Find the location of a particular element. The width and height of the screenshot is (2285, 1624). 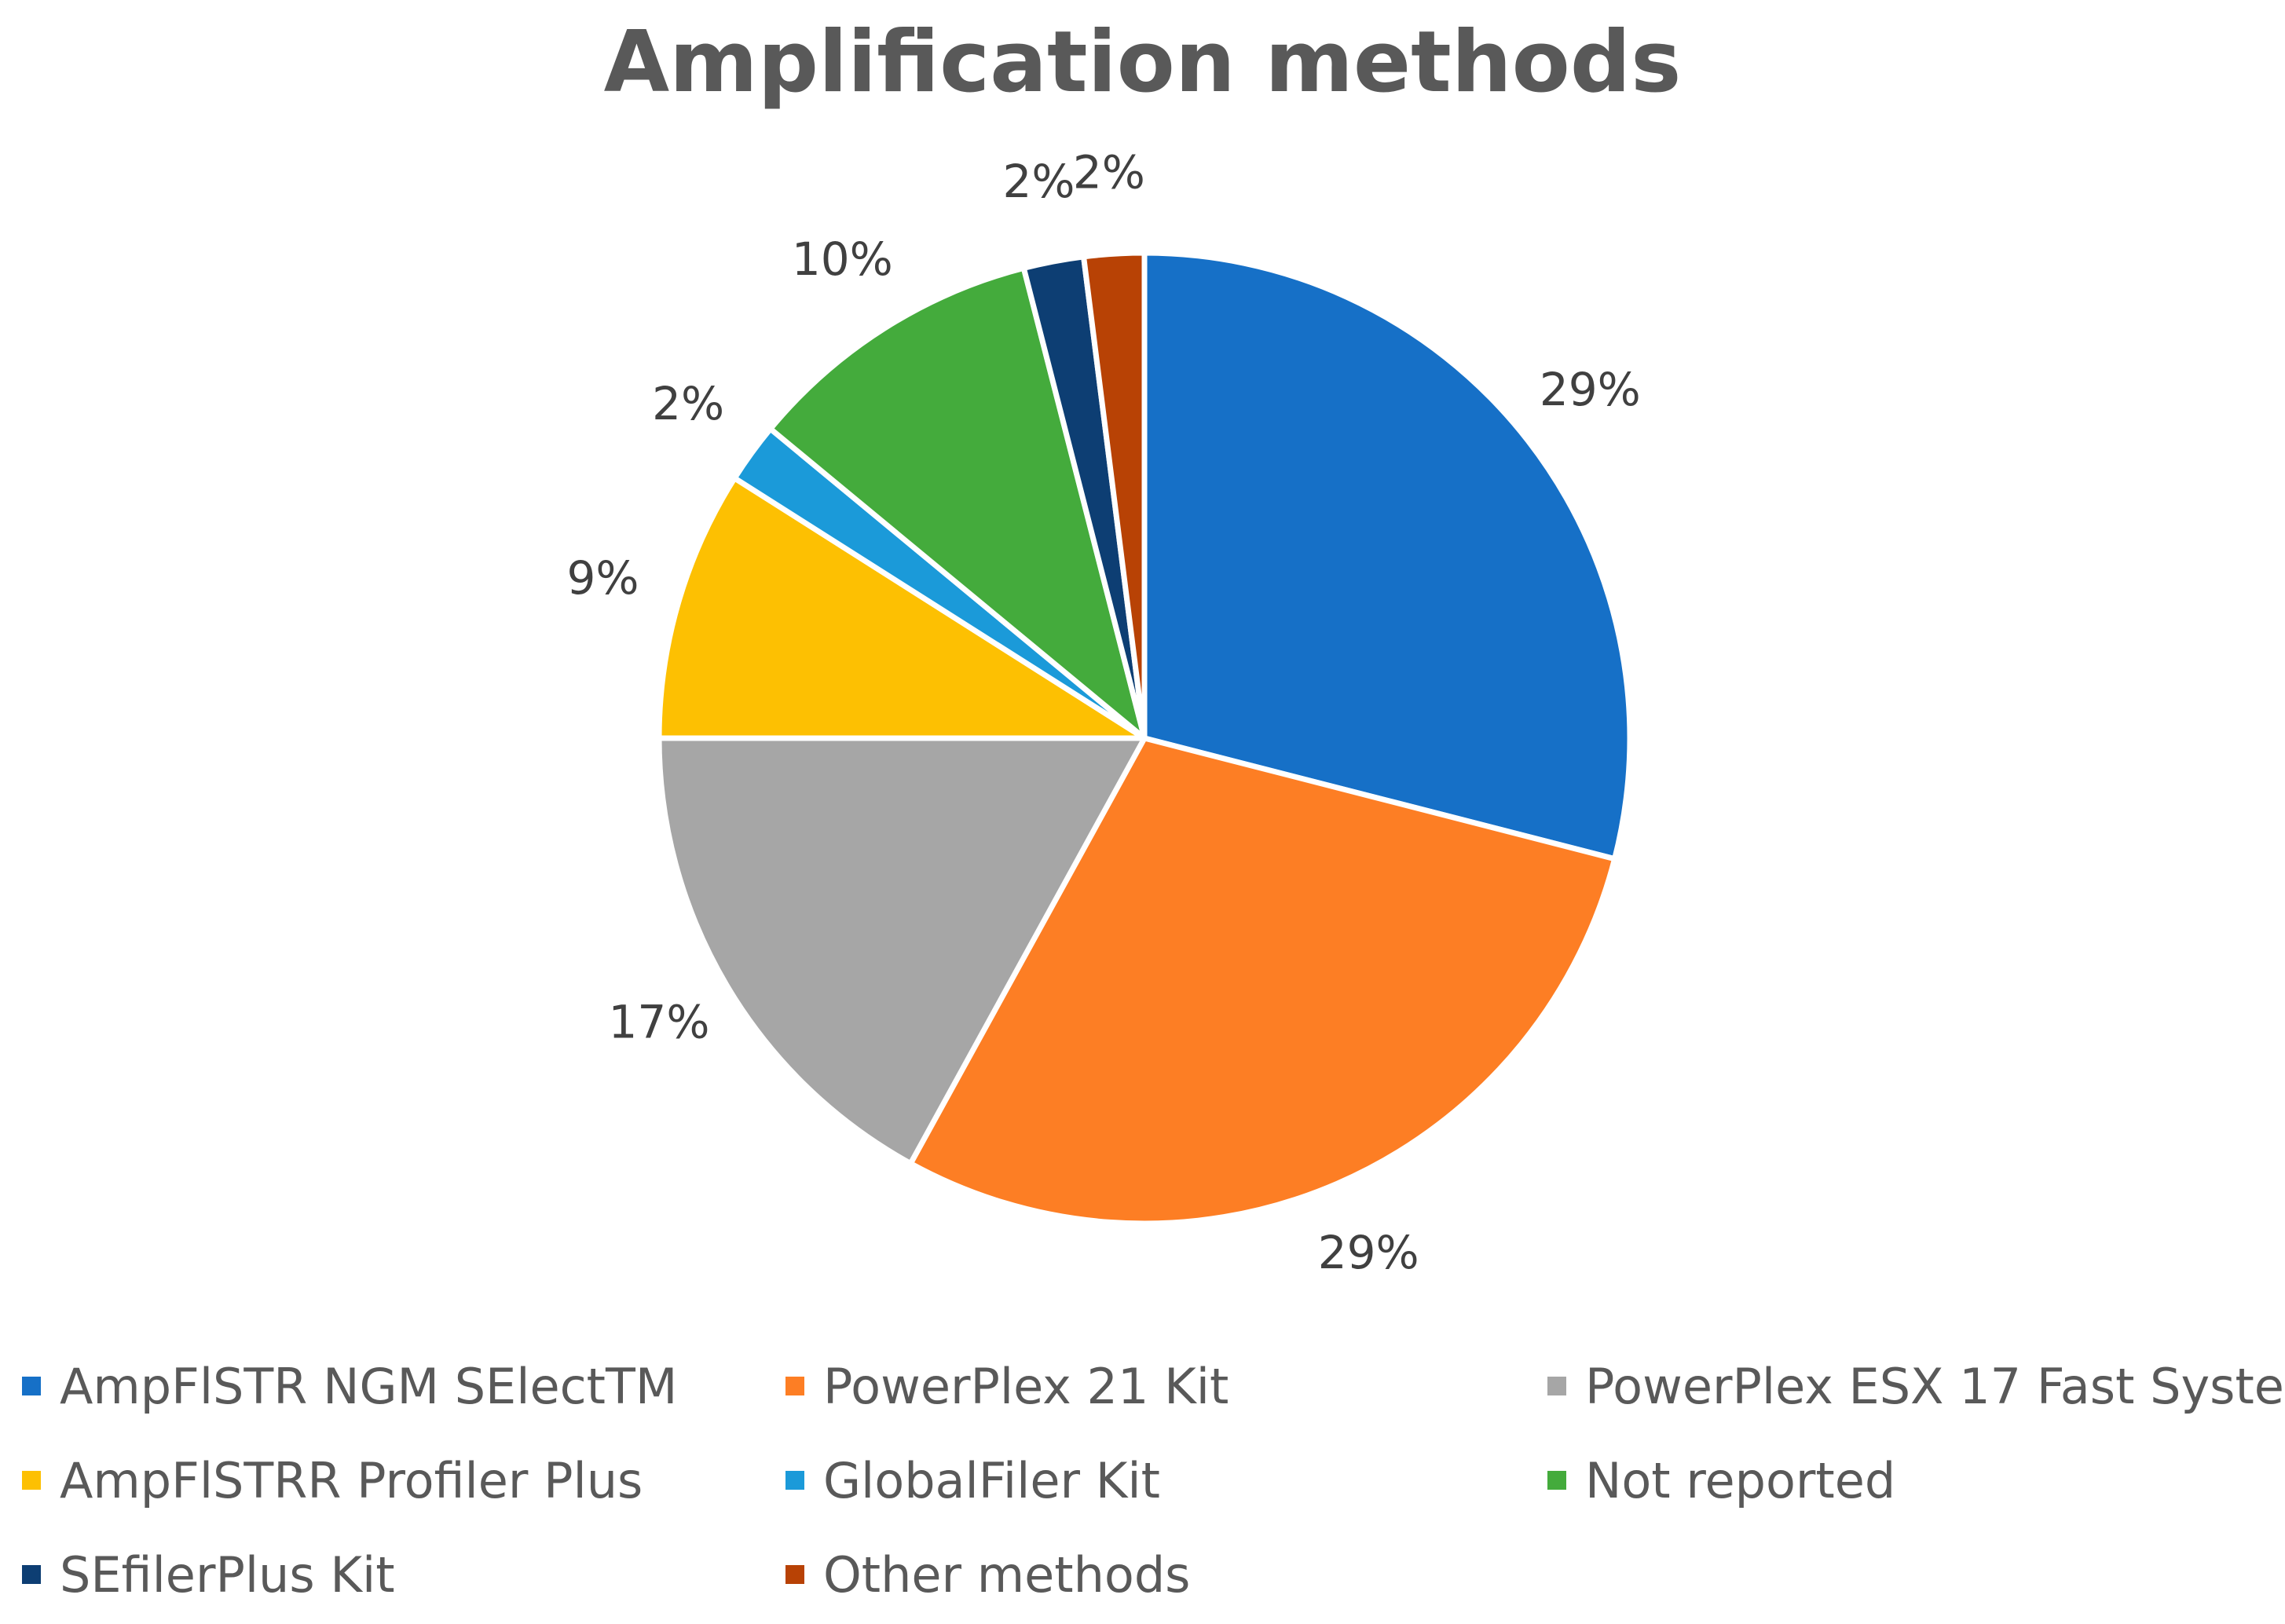

data-label: 10% is located at coordinates (842, 259).